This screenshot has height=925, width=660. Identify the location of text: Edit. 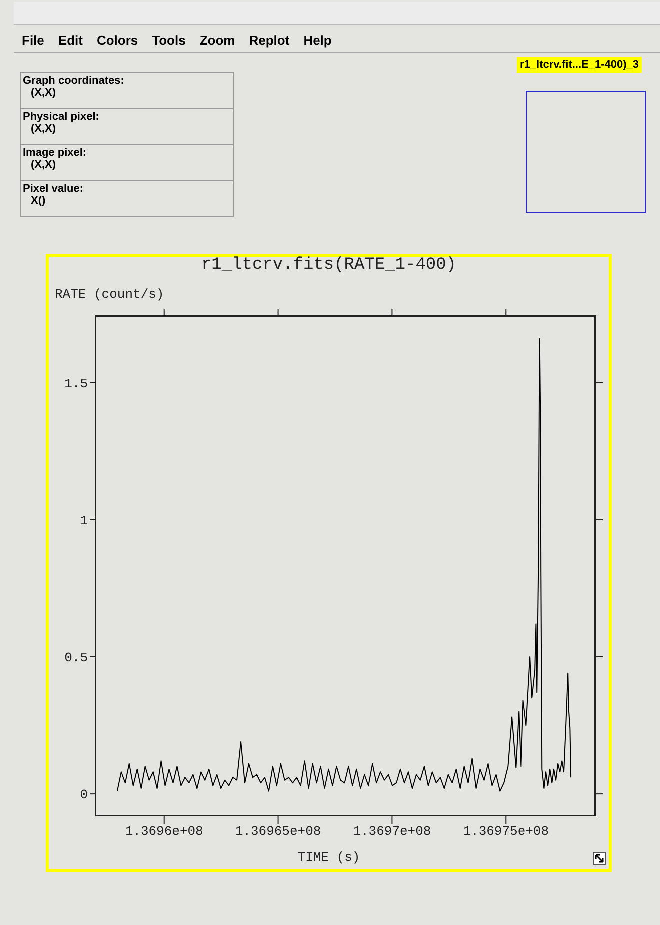
(70, 40).